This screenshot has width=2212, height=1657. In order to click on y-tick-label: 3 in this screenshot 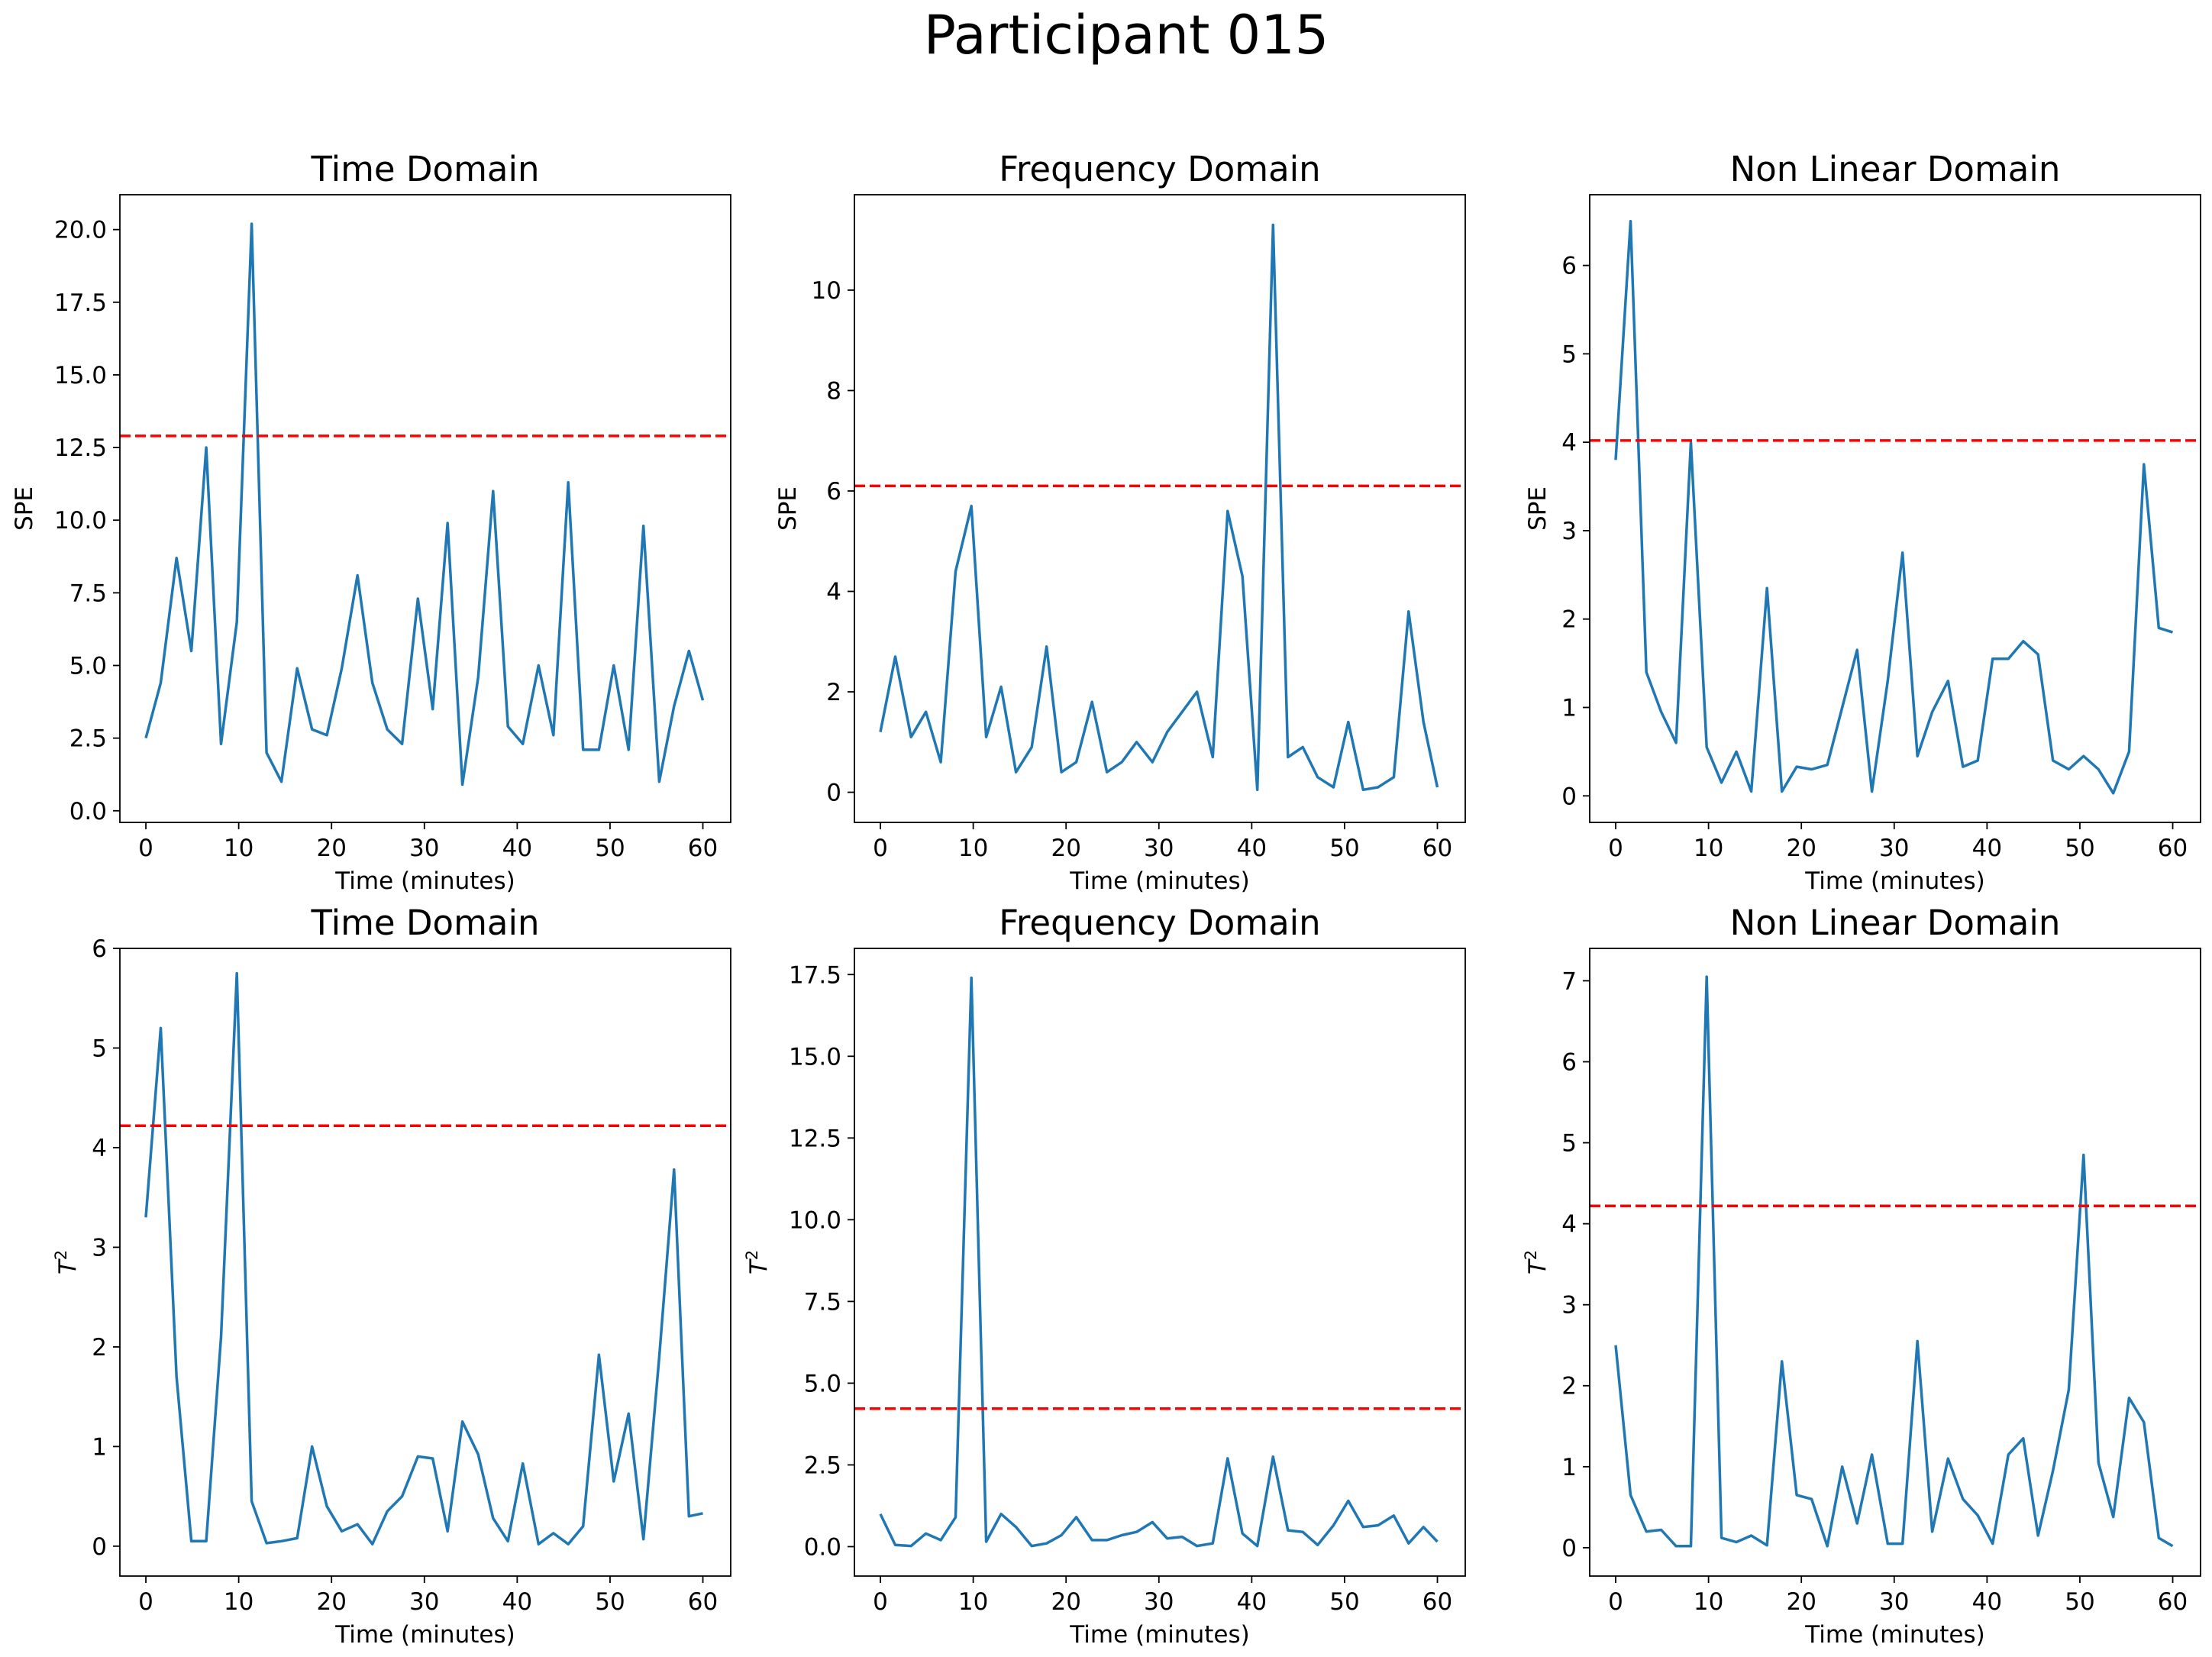, I will do `click(99, 1247)`.